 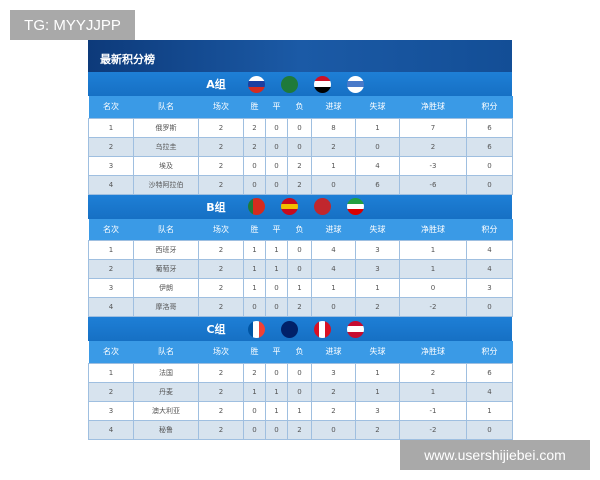 I want to click on table-cell: 8, so click(x=333, y=127).